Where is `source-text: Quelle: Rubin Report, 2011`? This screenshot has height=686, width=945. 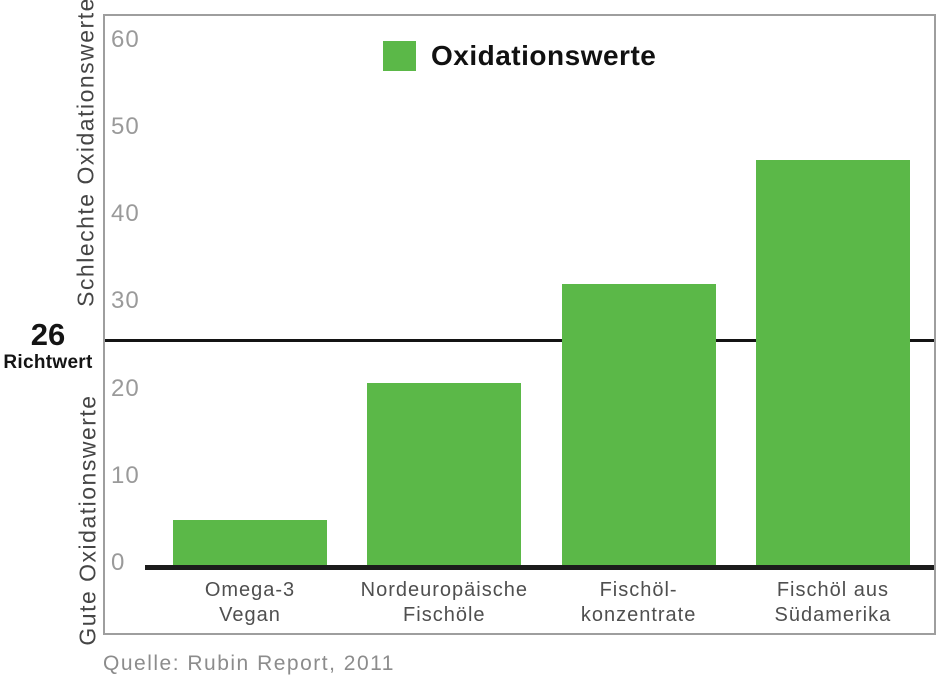 source-text: Quelle: Rubin Report, 2011 is located at coordinates (249, 663).